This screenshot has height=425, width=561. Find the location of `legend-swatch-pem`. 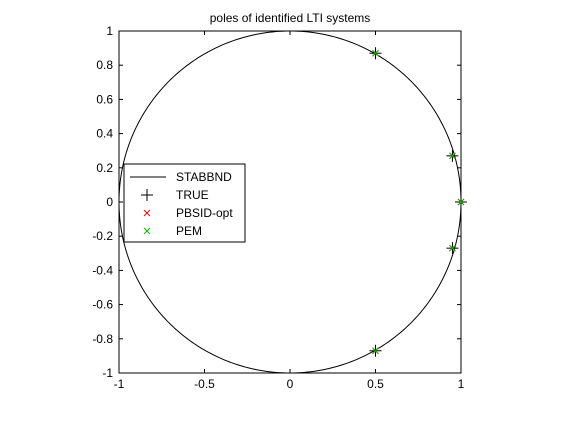

legend-swatch-pem is located at coordinates (147, 231).